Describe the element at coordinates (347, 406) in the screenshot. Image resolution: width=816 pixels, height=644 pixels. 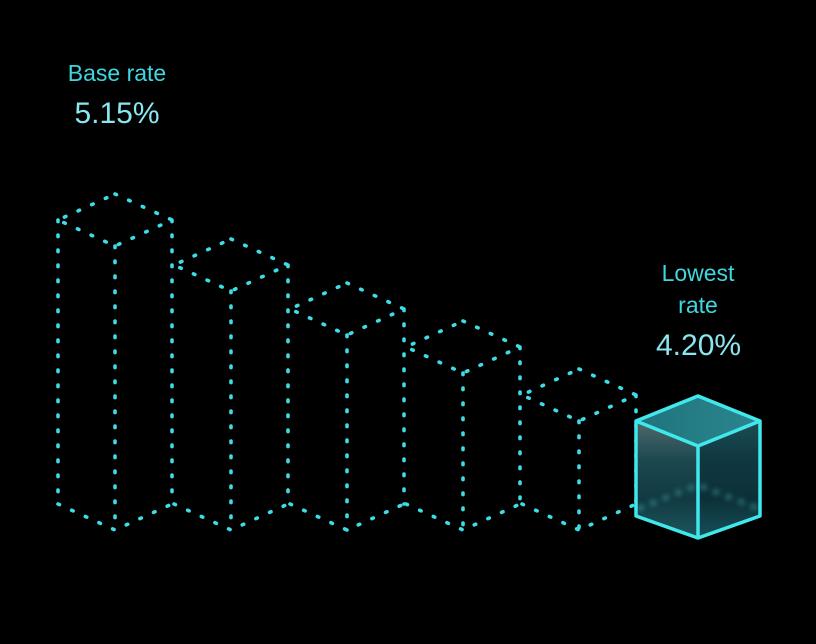
I see `bar-3-wireframe` at that location.